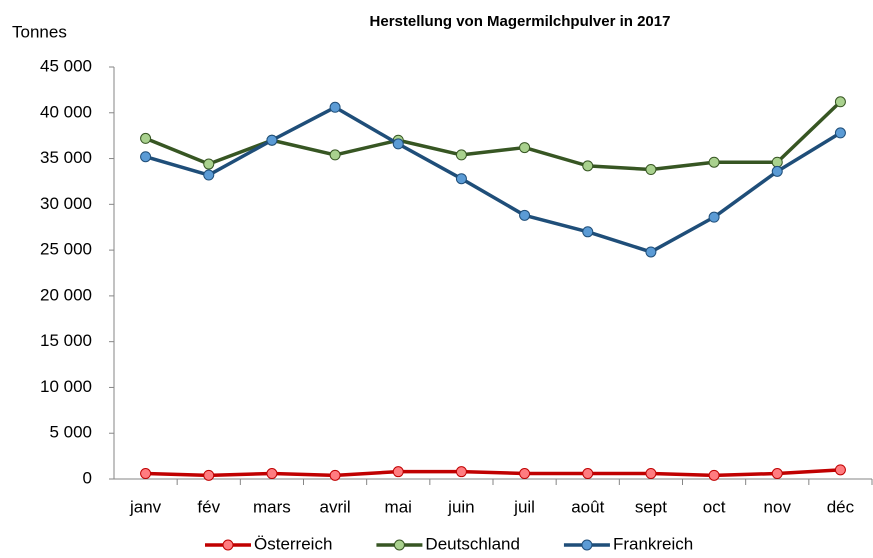 This screenshot has height=558, width=873. I want to click on y-tick-label: 10 000, so click(66, 386).